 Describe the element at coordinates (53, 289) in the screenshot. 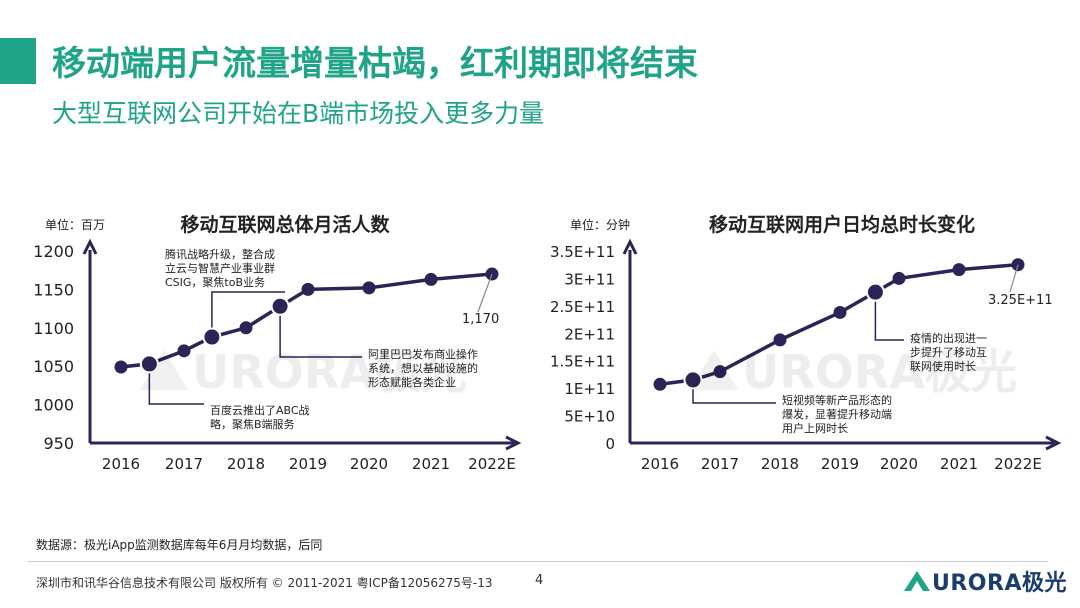

I see `chart-1-y-tick-label: 1150` at that location.